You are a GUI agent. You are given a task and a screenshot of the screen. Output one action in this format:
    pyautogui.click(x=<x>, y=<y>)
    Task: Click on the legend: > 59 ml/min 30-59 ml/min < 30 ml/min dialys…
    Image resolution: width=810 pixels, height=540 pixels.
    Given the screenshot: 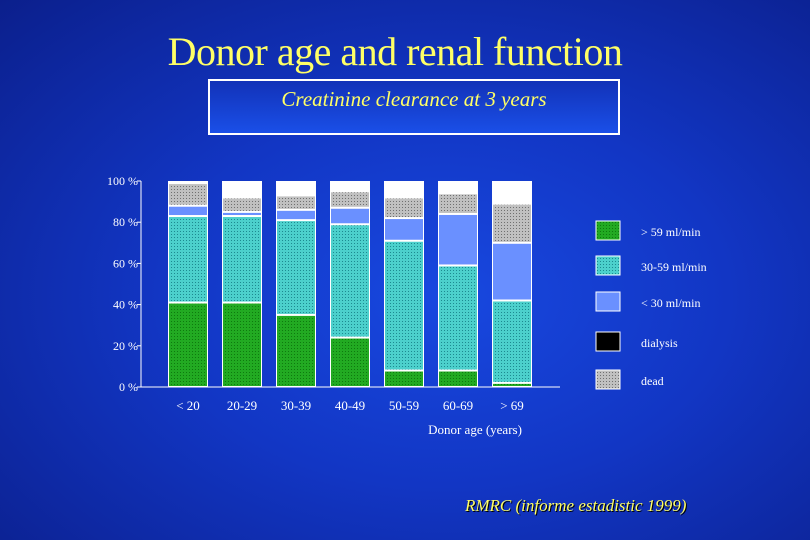 What is the action you would take?
    pyautogui.click(x=651, y=305)
    